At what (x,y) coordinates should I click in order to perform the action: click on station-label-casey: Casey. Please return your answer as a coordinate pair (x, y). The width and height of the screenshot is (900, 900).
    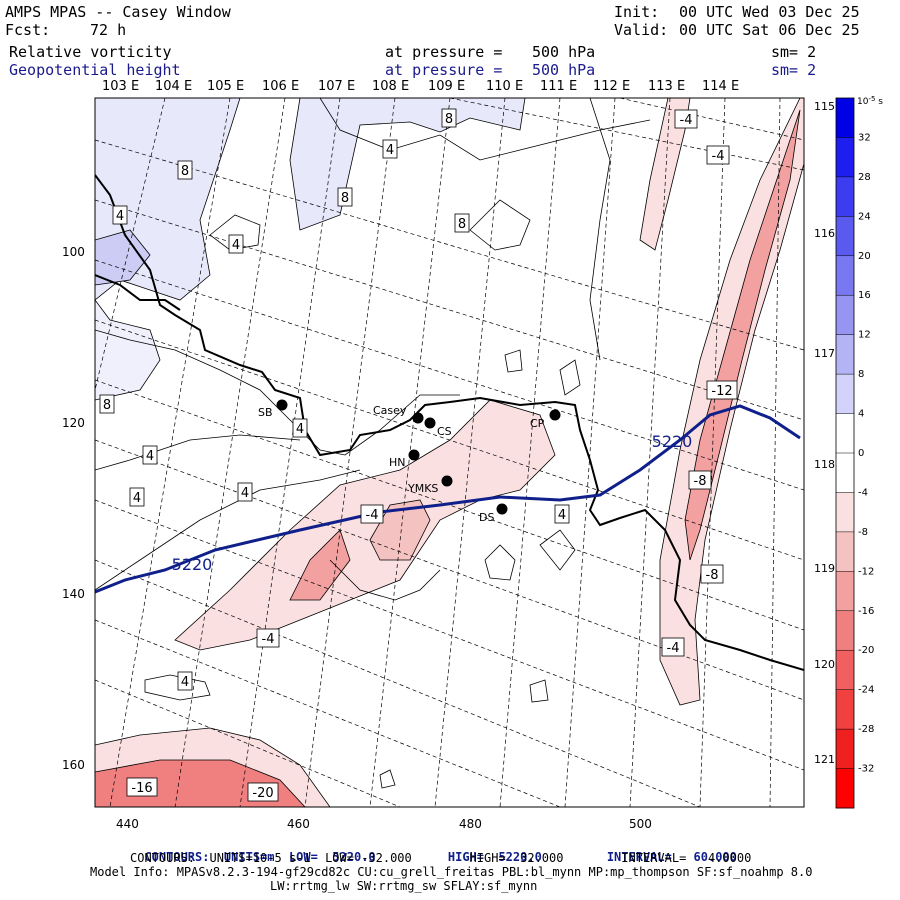
    Looking at the image, I should click on (390, 410).